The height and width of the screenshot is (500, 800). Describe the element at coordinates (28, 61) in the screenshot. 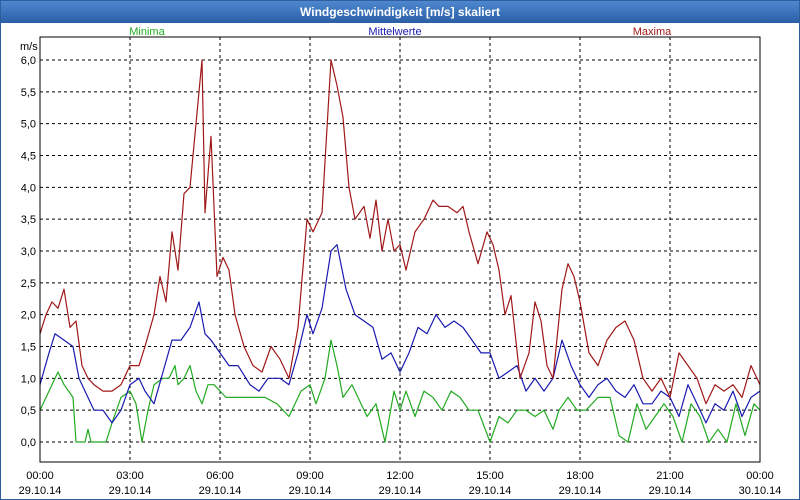

I see `y-tick-label: 6,0` at that location.